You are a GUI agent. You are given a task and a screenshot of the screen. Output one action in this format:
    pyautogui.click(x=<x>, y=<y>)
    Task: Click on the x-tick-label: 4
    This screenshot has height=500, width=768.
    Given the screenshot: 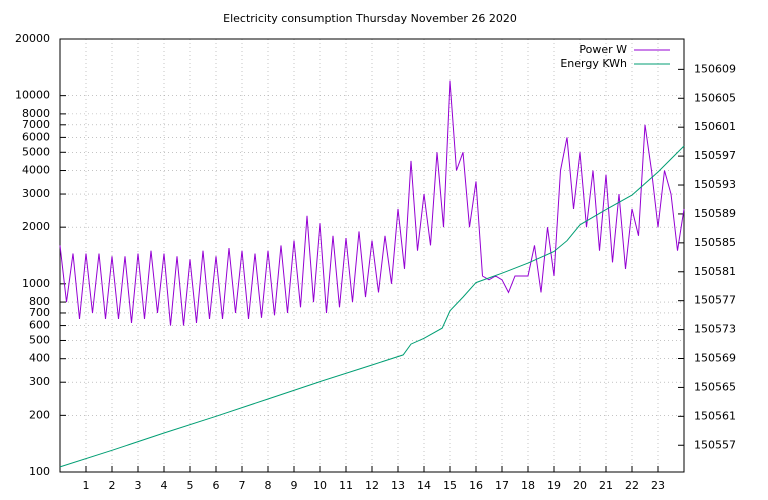 What is the action you would take?
    pyautogui.click(x=164, y=485)
    